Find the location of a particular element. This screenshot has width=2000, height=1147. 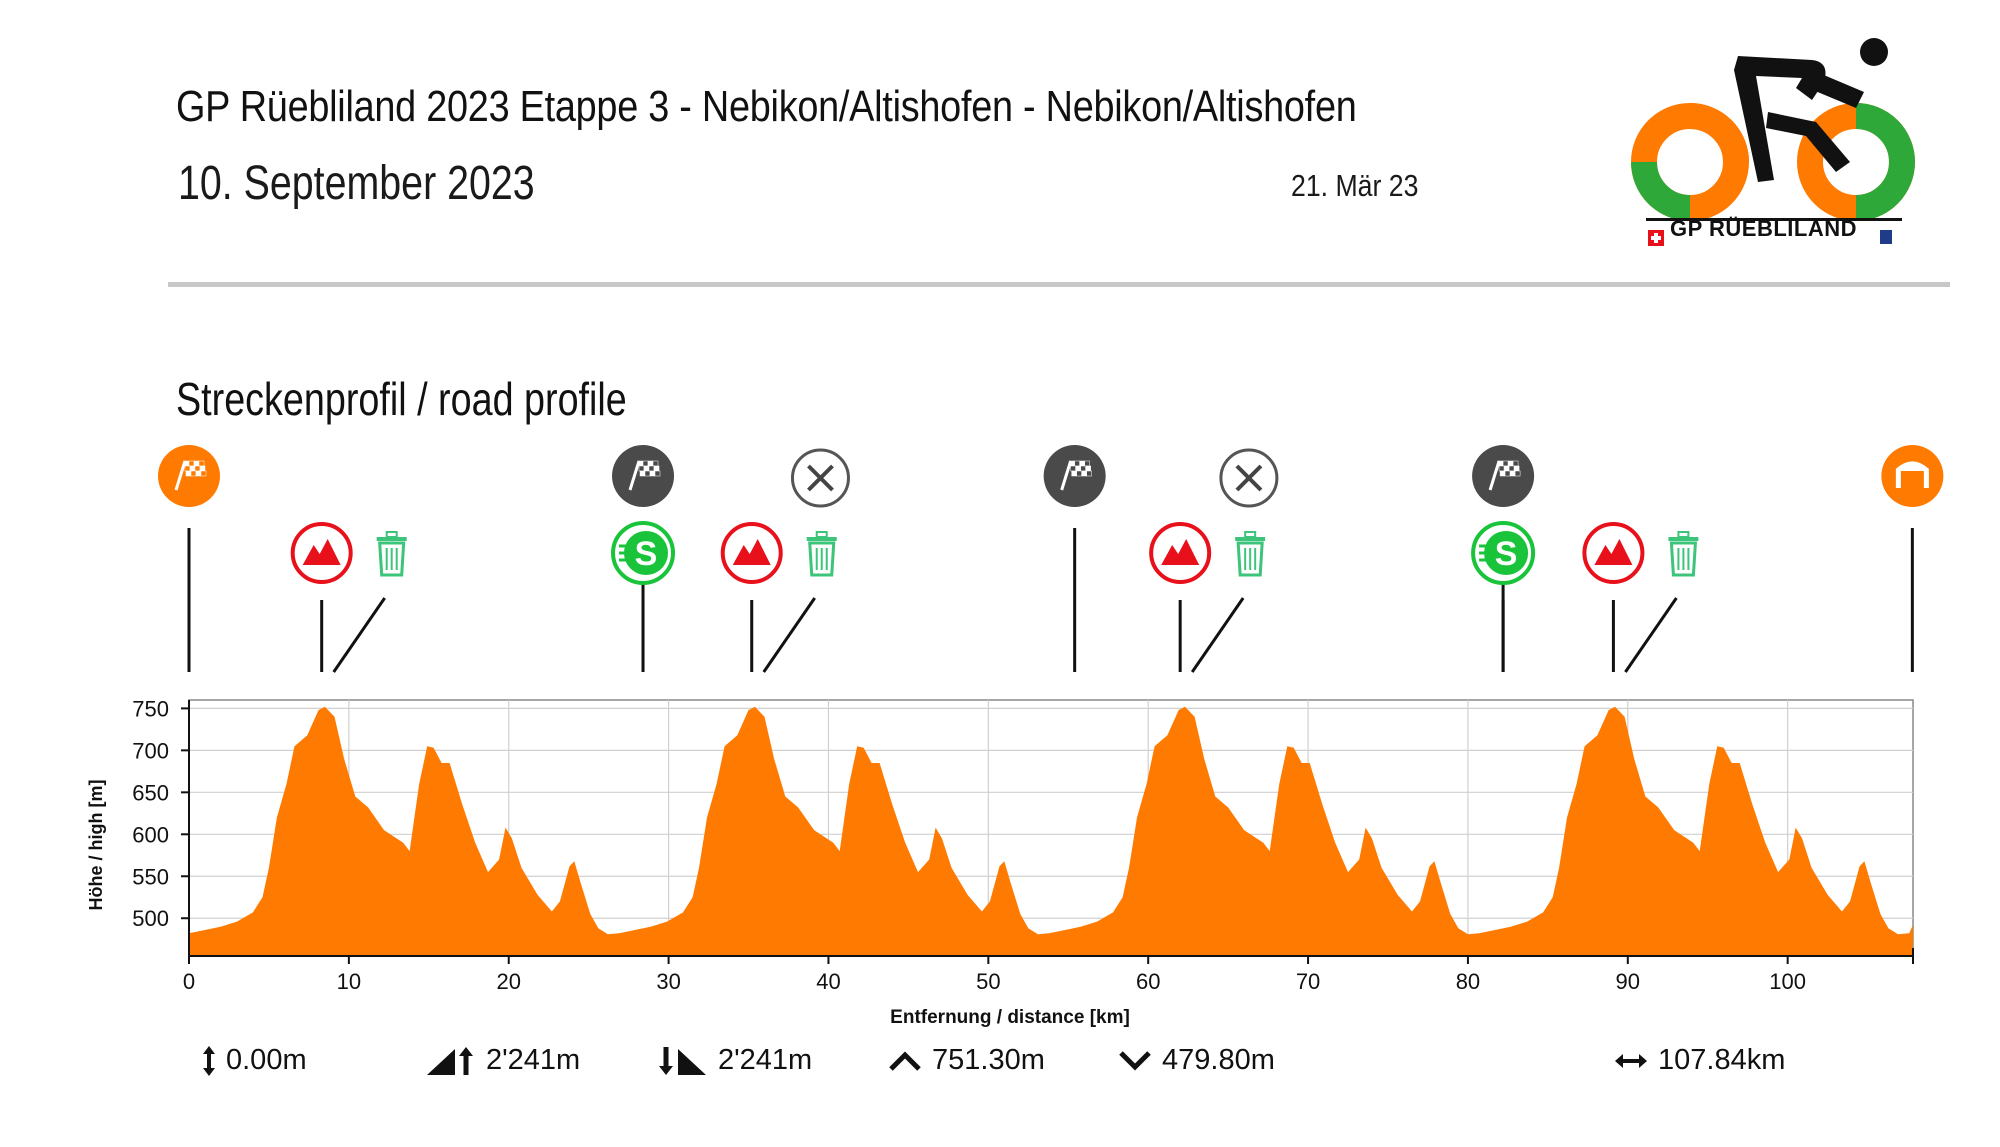

marker-disc is located at coordinates (1912, 476).